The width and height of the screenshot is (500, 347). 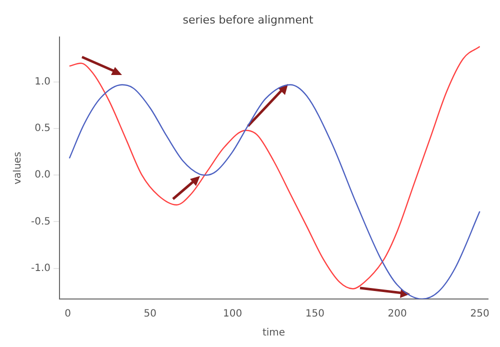 I want to click on y-tick-label: 0.5, so click(x=42, y=128).